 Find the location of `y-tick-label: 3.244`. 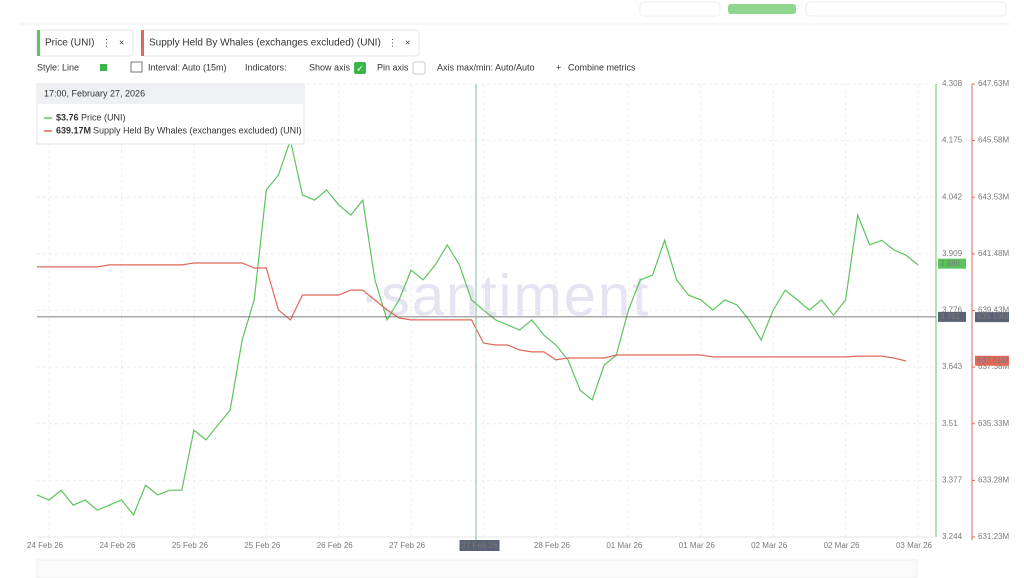

y-tick-label: 3.244 is located at coordinates (952, 536).